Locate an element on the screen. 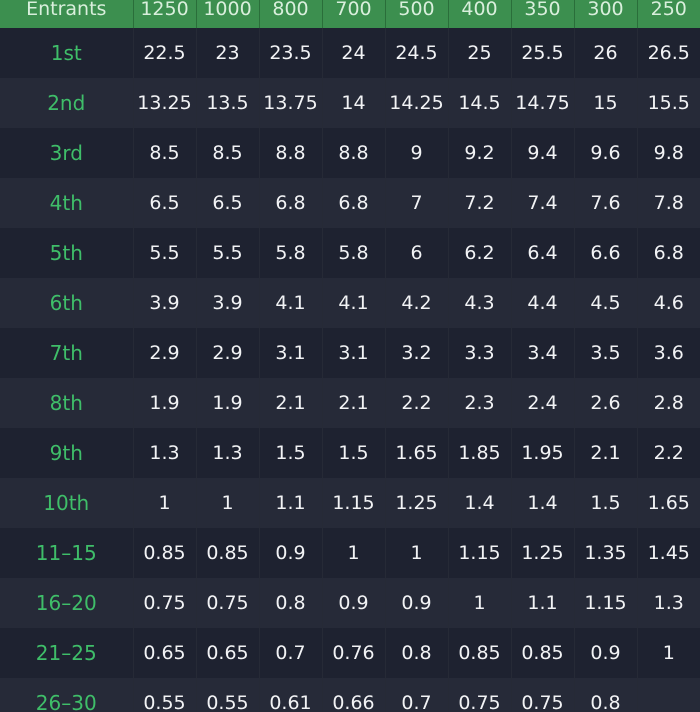 The width and height of the screenshot is (700, 712). table-row: 5th 5.5 5.5 5.8 5.8 6 6.2 6.4 6.6 6.8 is located at coordinates (350, 253).